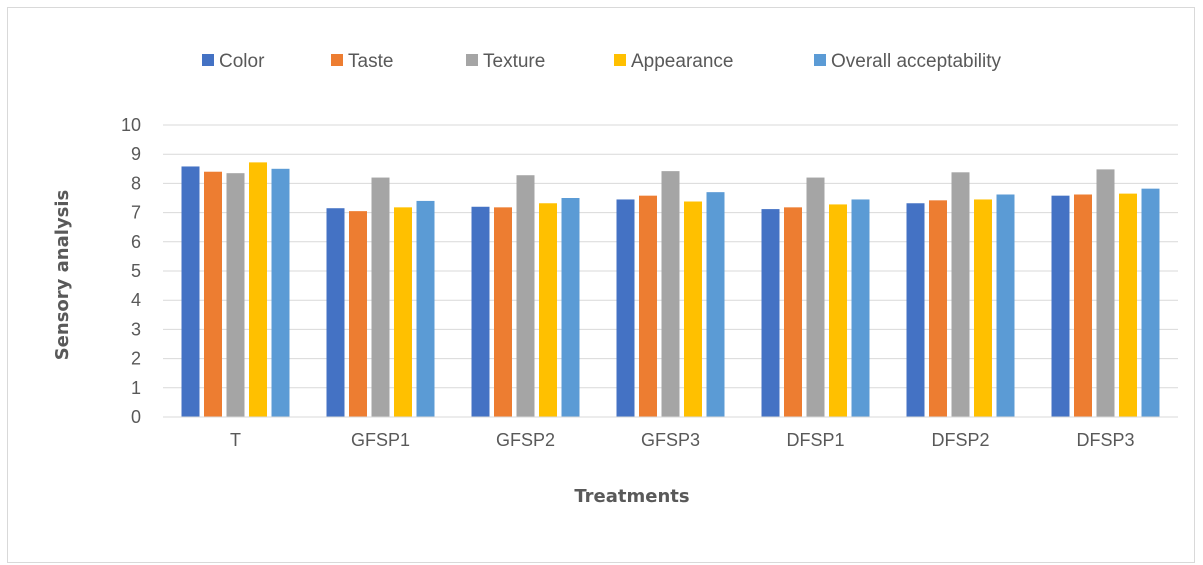 The width and height of the screenshot is (1203, 565). I want to click on y-tick-label: 3, so click(136, 329).